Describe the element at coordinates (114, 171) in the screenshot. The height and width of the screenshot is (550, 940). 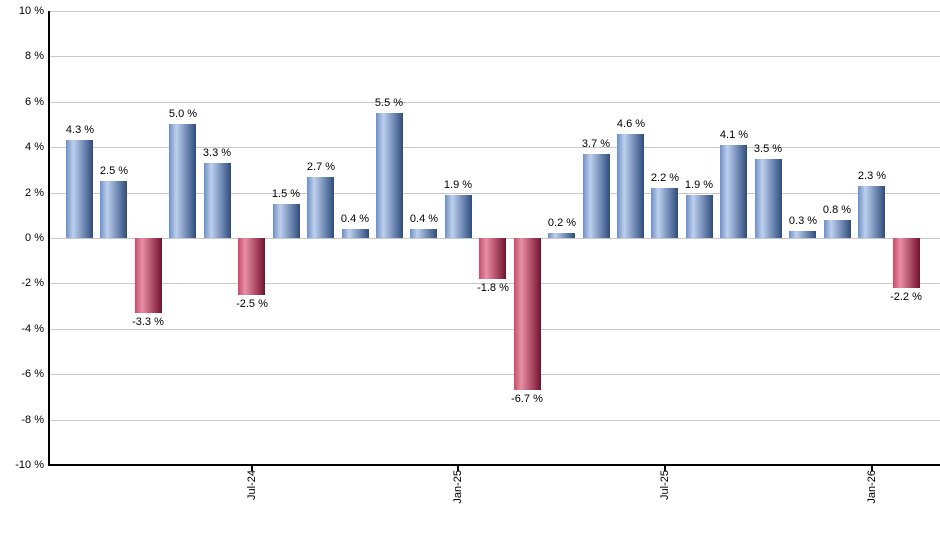
I see `bar-value-label: 2.5 %` at that location.